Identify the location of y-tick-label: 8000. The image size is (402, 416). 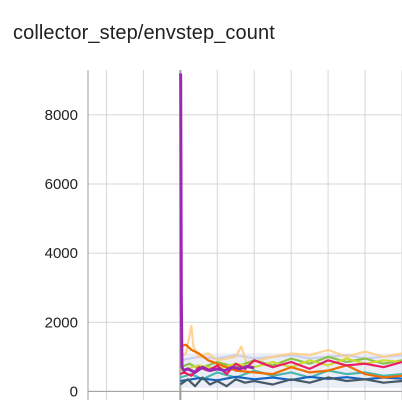
(61, 115).